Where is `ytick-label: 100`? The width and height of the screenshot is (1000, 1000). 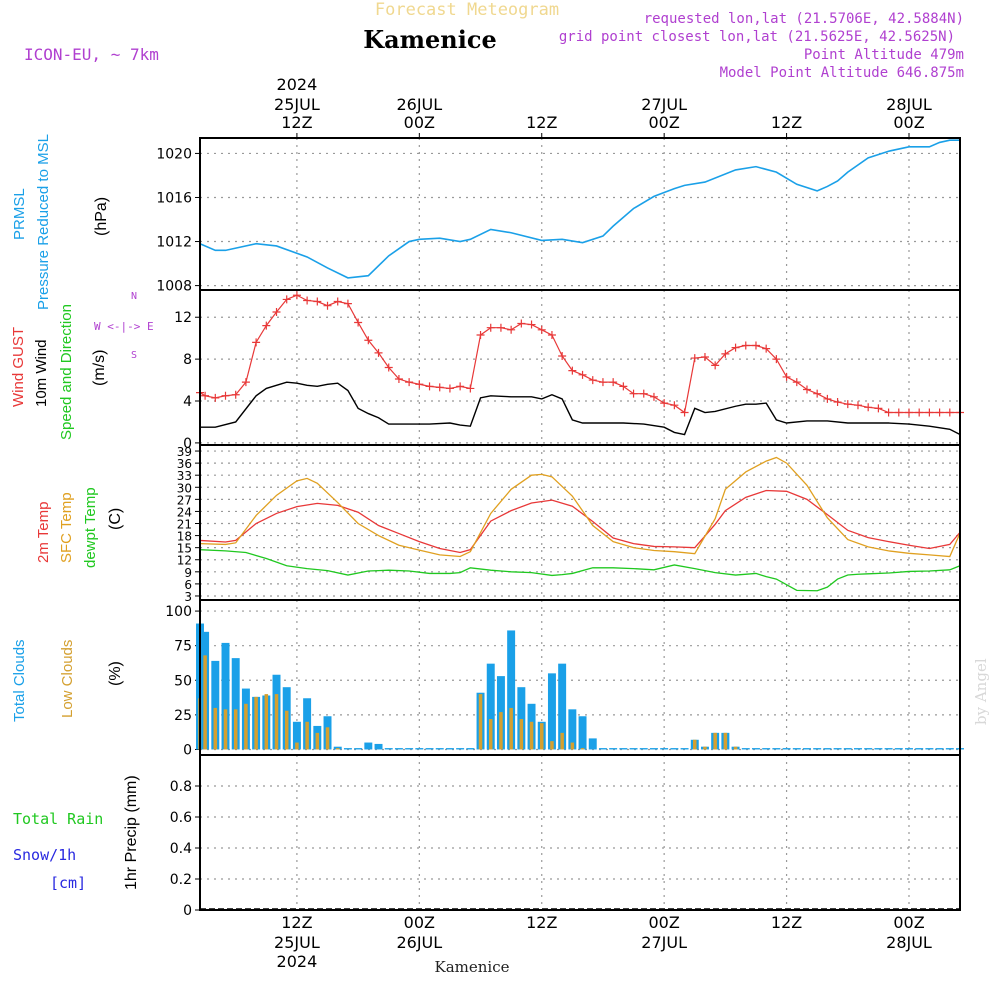
ytick-label: 100 is located at coordinates (178, 612).